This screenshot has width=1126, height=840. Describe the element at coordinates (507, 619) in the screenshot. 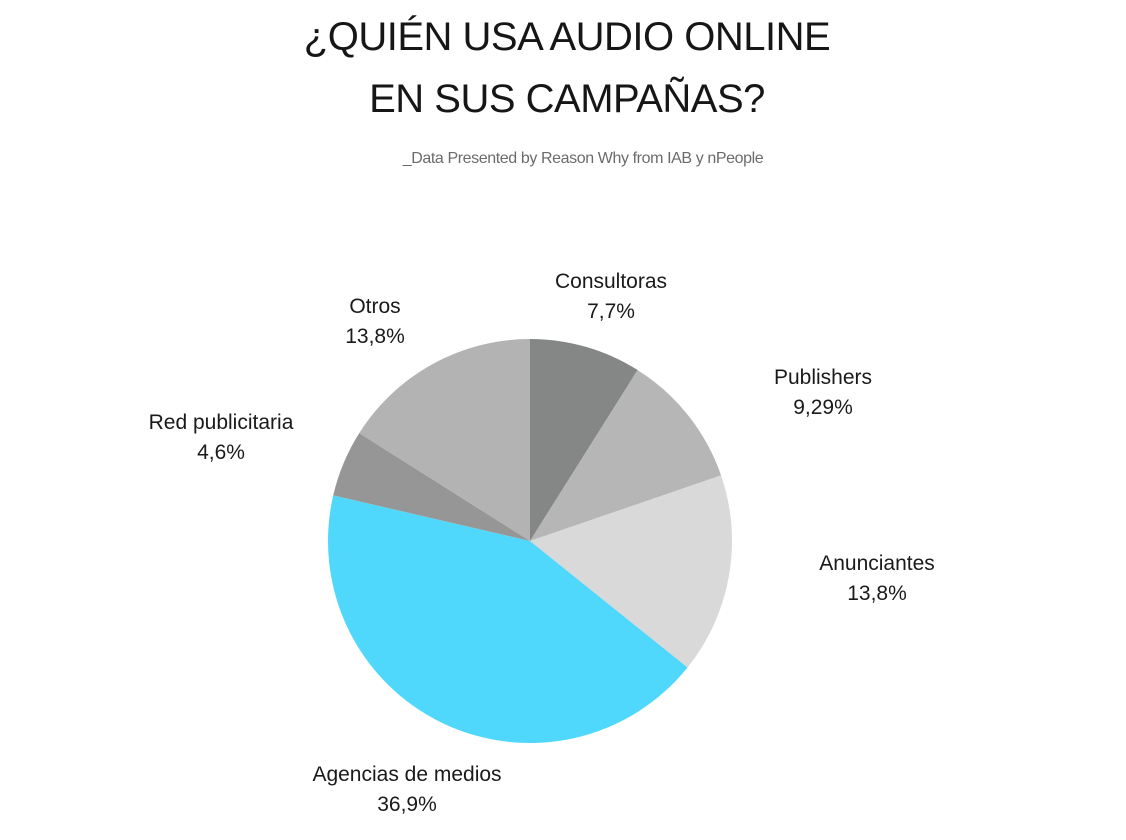

I see `pie-slice-agencias-de-medios` at that location.